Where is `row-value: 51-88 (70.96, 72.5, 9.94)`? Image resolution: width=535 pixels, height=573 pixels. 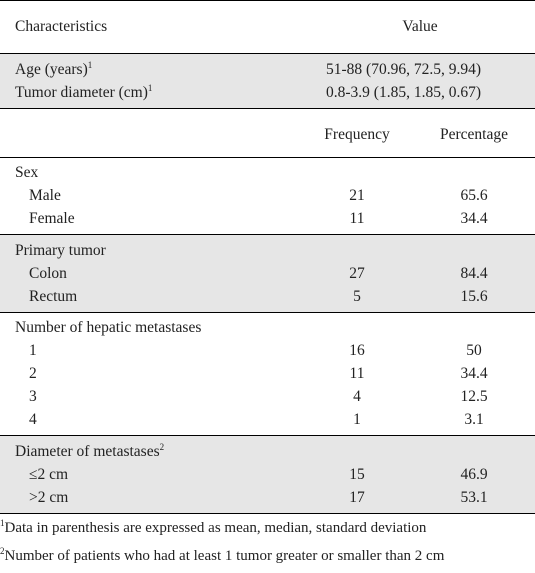
row-value: 51-88 (70.96, 72.5, 9.94) is located at coordinates (403, 69).